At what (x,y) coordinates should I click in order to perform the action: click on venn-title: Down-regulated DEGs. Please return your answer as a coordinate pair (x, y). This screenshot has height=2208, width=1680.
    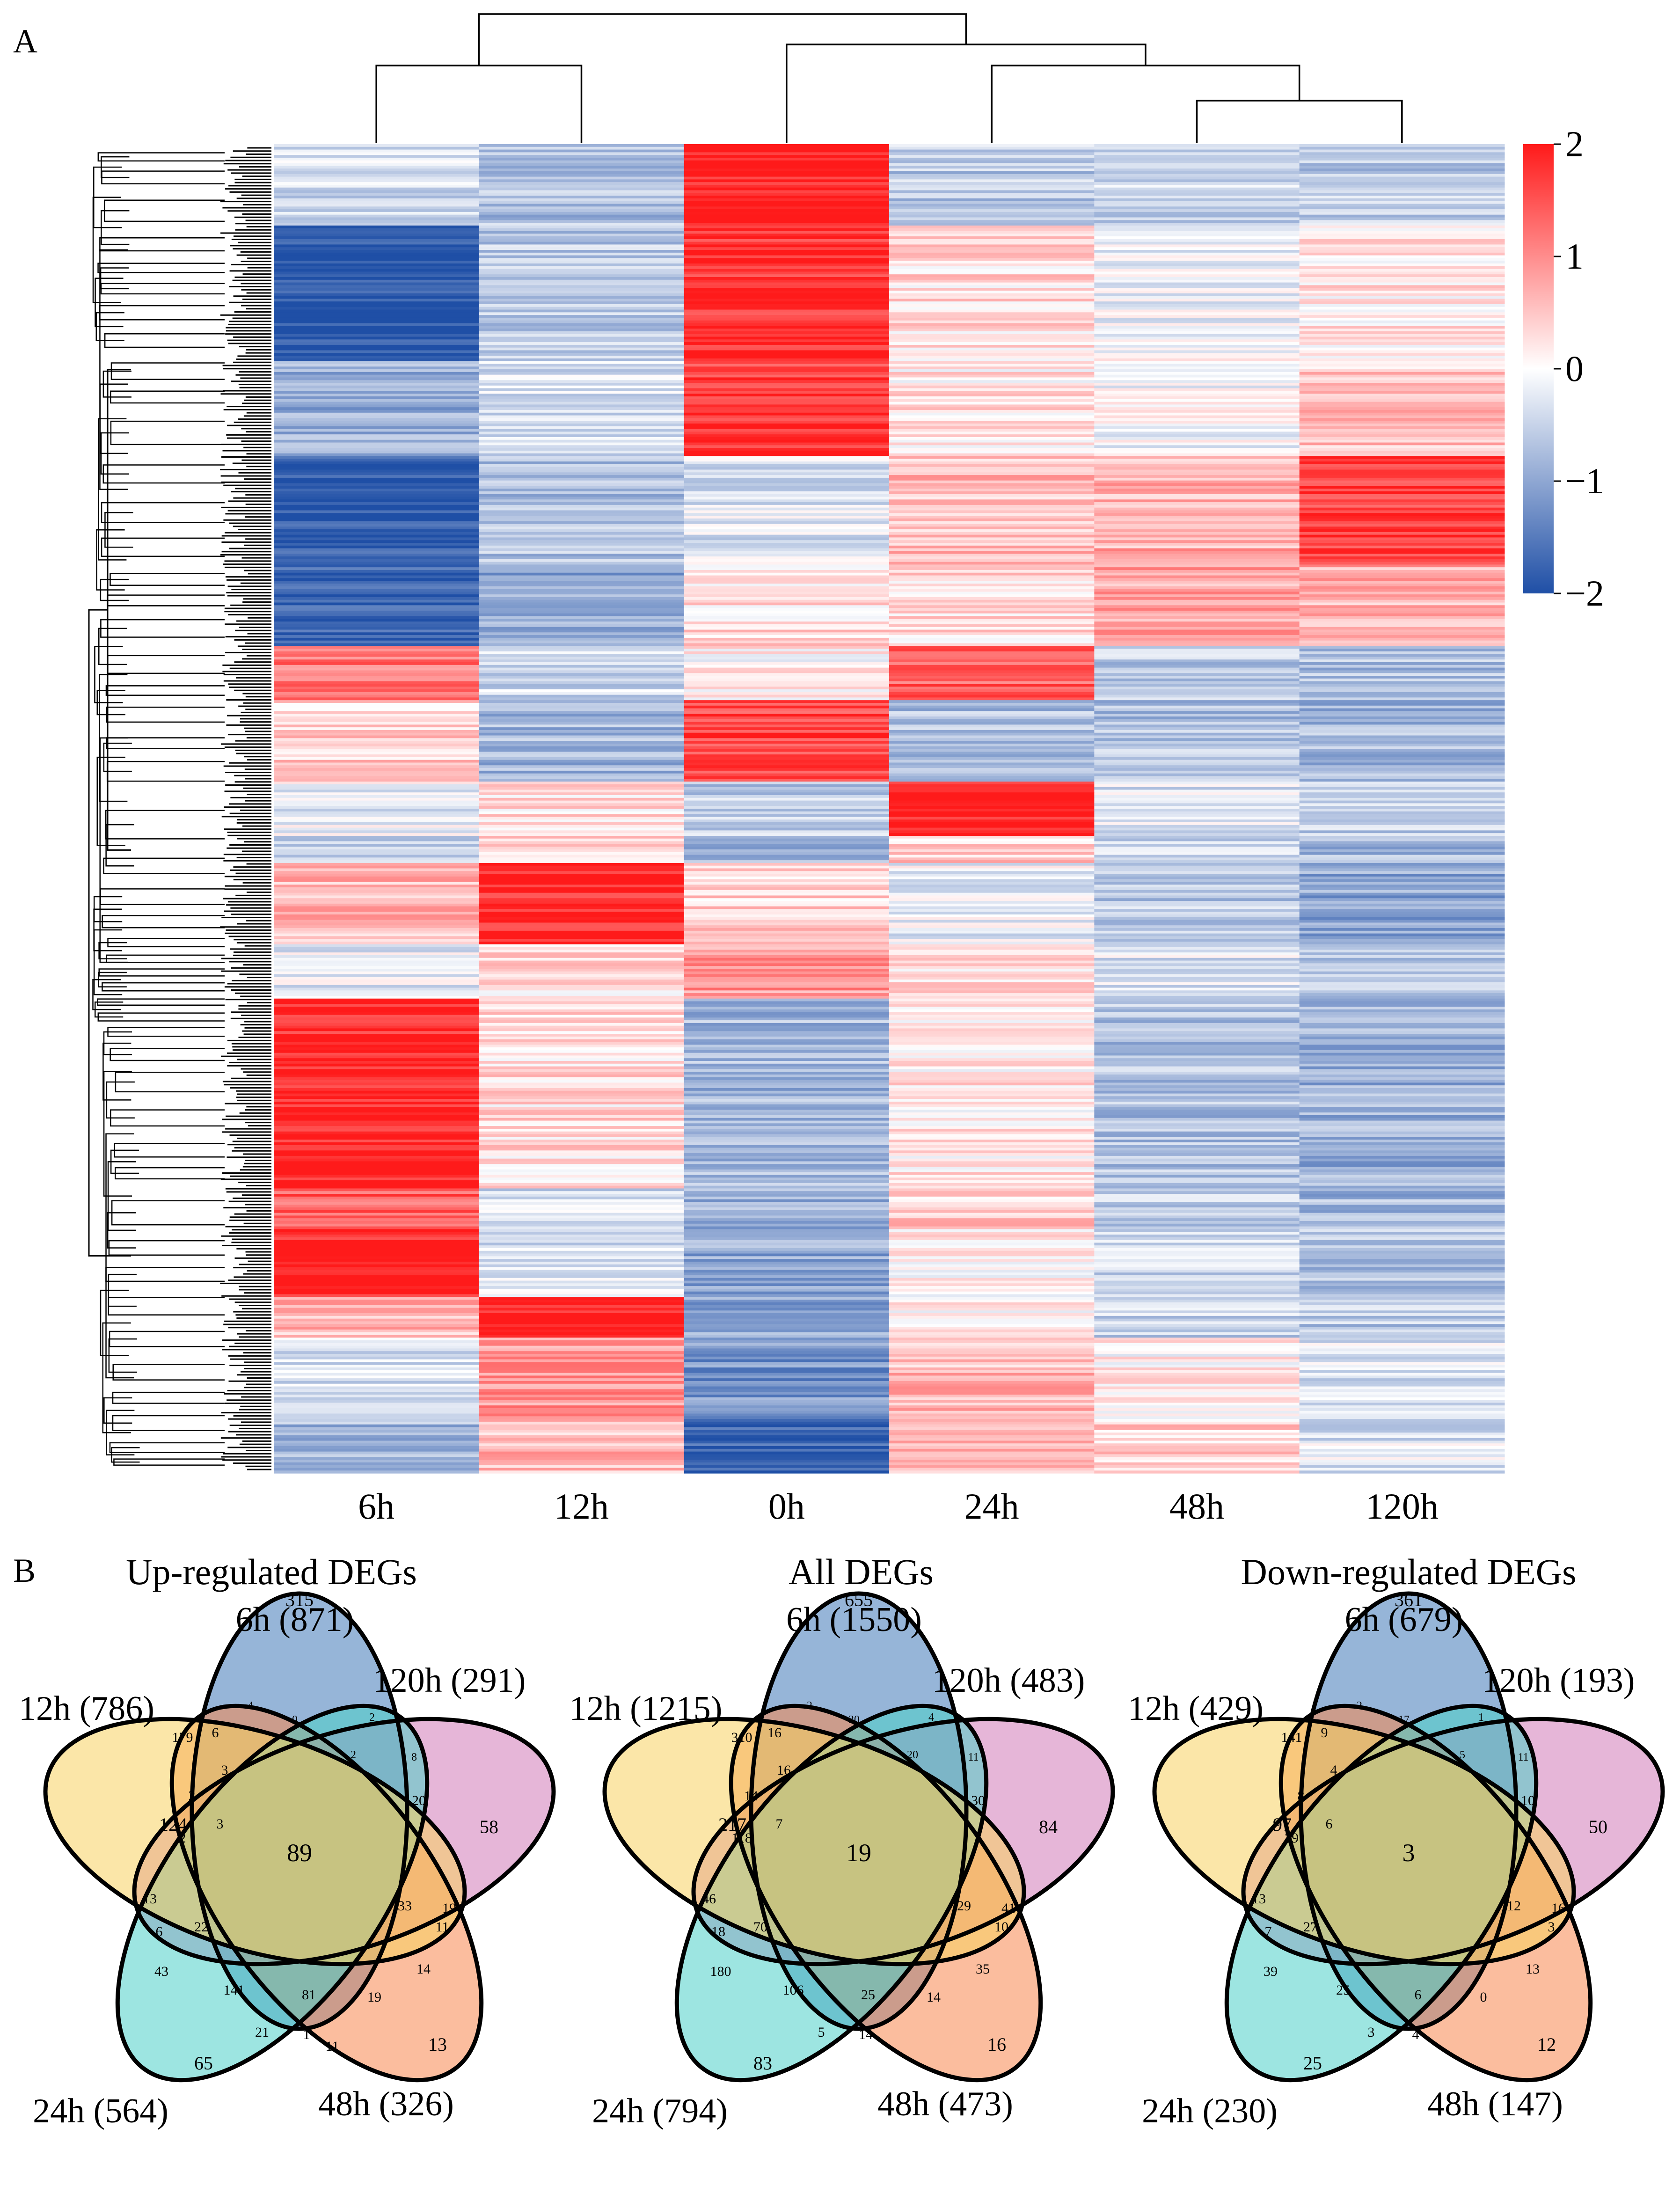
    Looking at the image, I should click on (1409, 1572).